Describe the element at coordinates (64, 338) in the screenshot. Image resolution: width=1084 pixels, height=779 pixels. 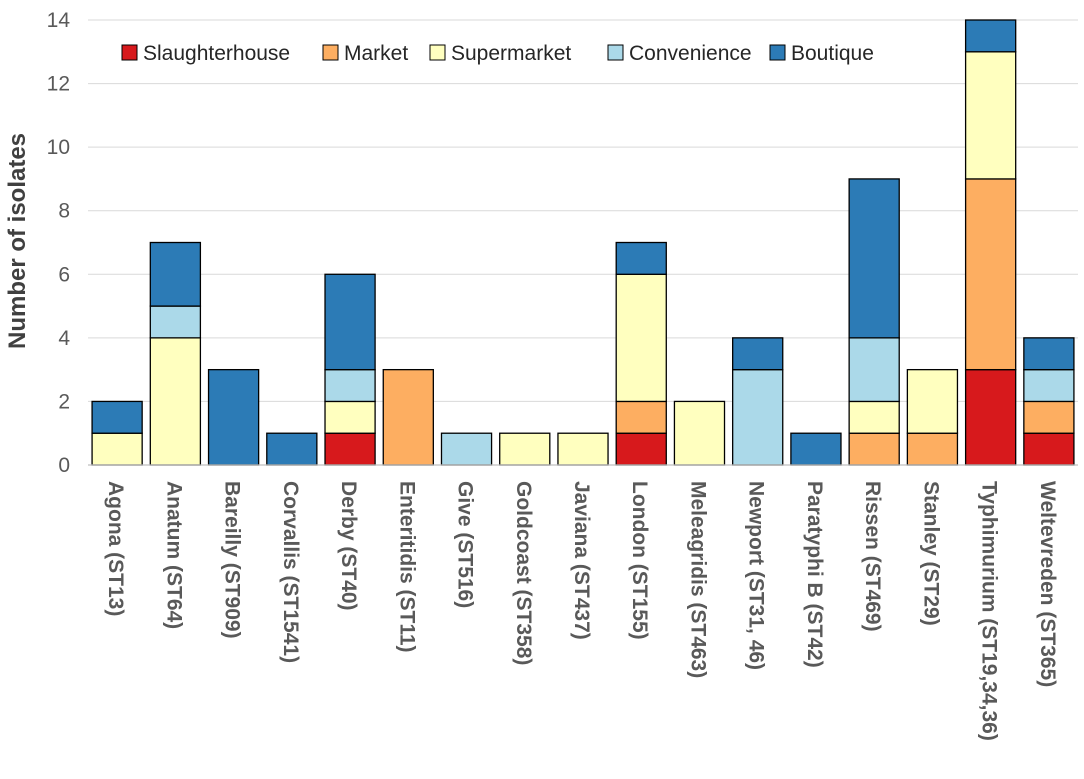
I see `y-tick-label: 4` at that location.